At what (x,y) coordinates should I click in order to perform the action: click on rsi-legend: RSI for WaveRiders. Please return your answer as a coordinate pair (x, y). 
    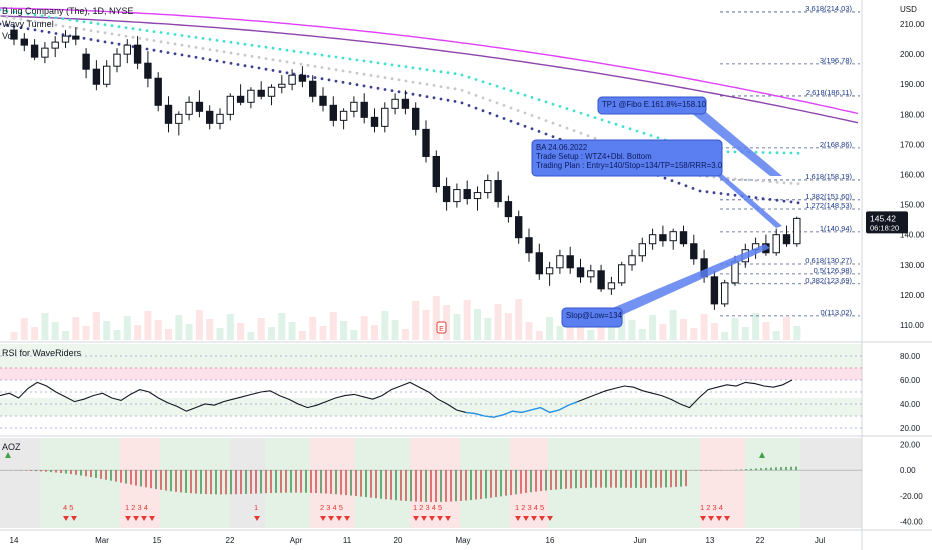
    Looking at the image, I should click on (42, 353).